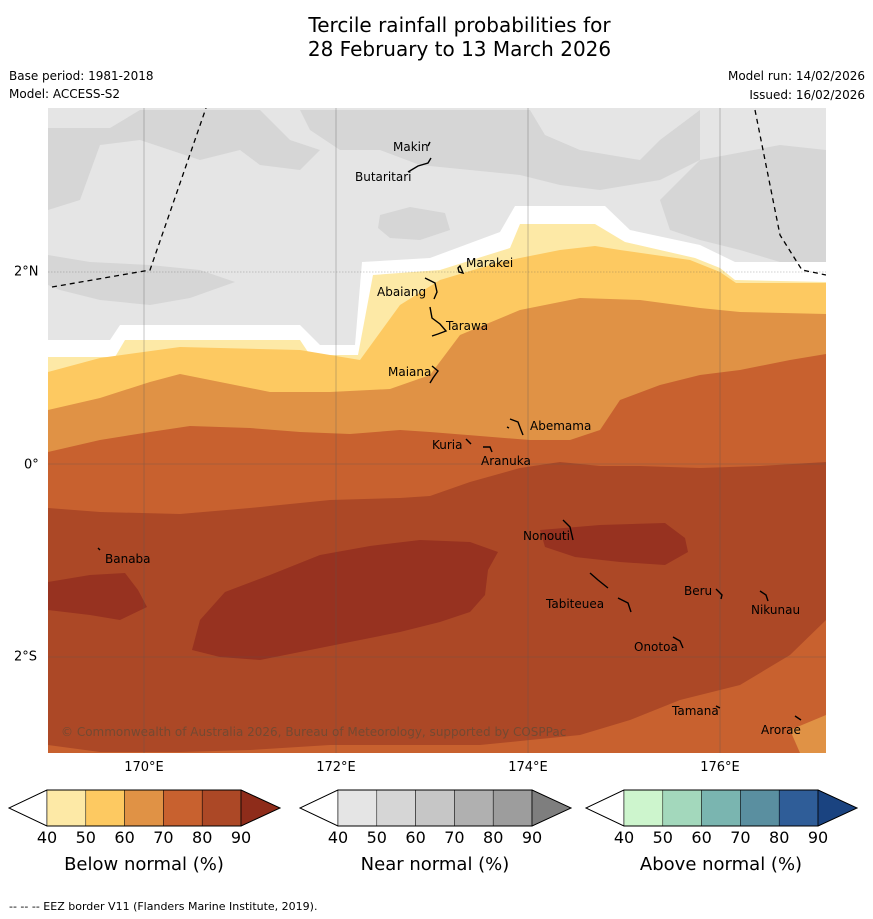 Image resolution: width=873 pixels, height=919 pixels. I want to click on colorbar-group, so click(433, 808).